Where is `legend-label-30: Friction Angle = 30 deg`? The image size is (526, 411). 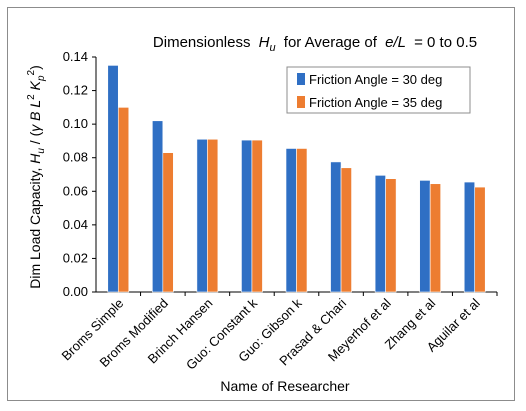 legend-label-30: Friction Angle = 30 deg is located at coordinates (375, 79).